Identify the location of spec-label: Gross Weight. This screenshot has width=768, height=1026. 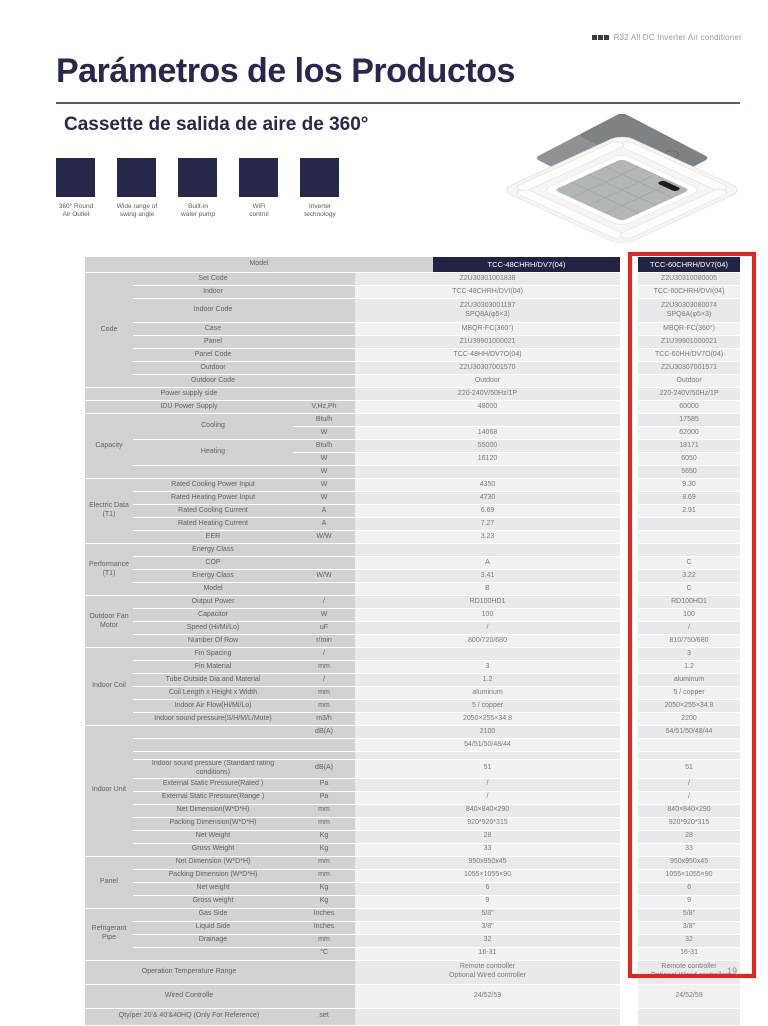
(213, 849).